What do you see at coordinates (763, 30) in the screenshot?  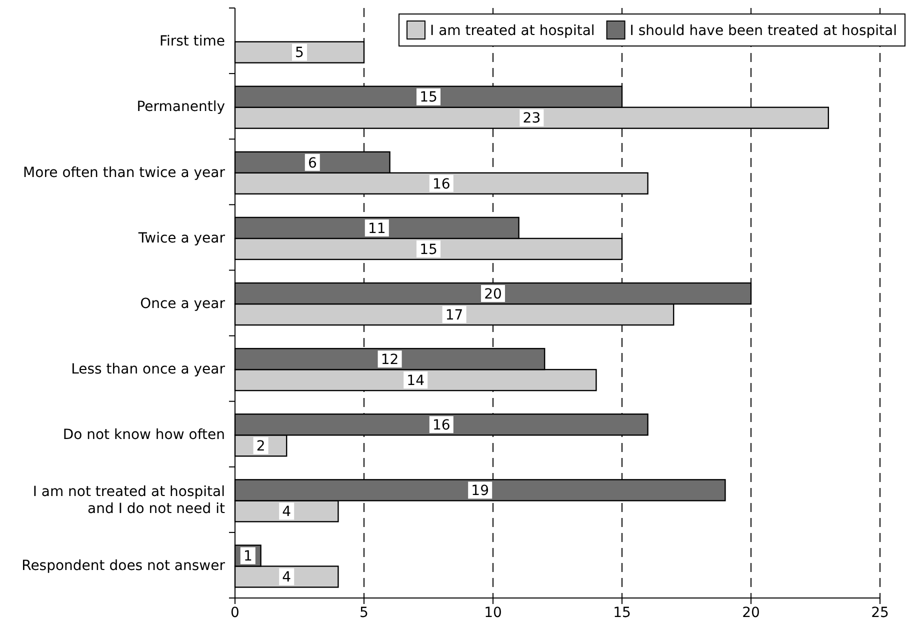 I see `legend-label: I should have been treated at hospital` at bounding box center [763, 30].